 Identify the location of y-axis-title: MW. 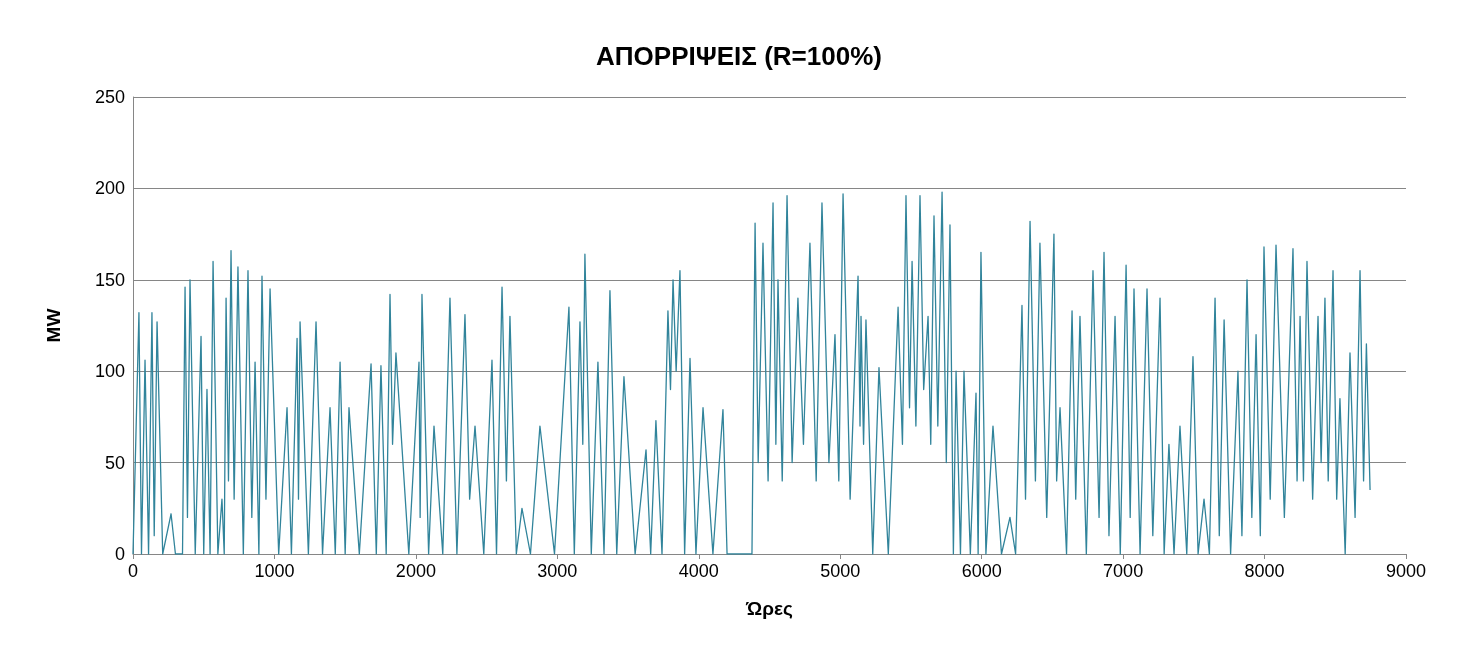
(53, 325).